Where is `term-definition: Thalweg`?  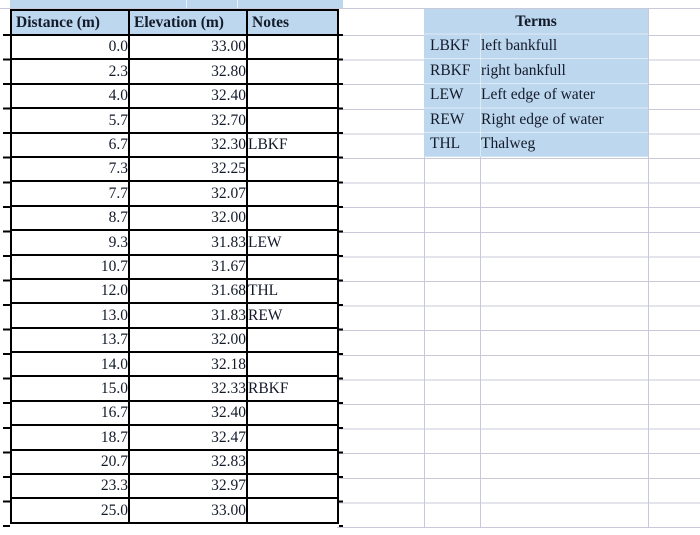 term-definition: Thalweg is located at coordinates (508, 144).